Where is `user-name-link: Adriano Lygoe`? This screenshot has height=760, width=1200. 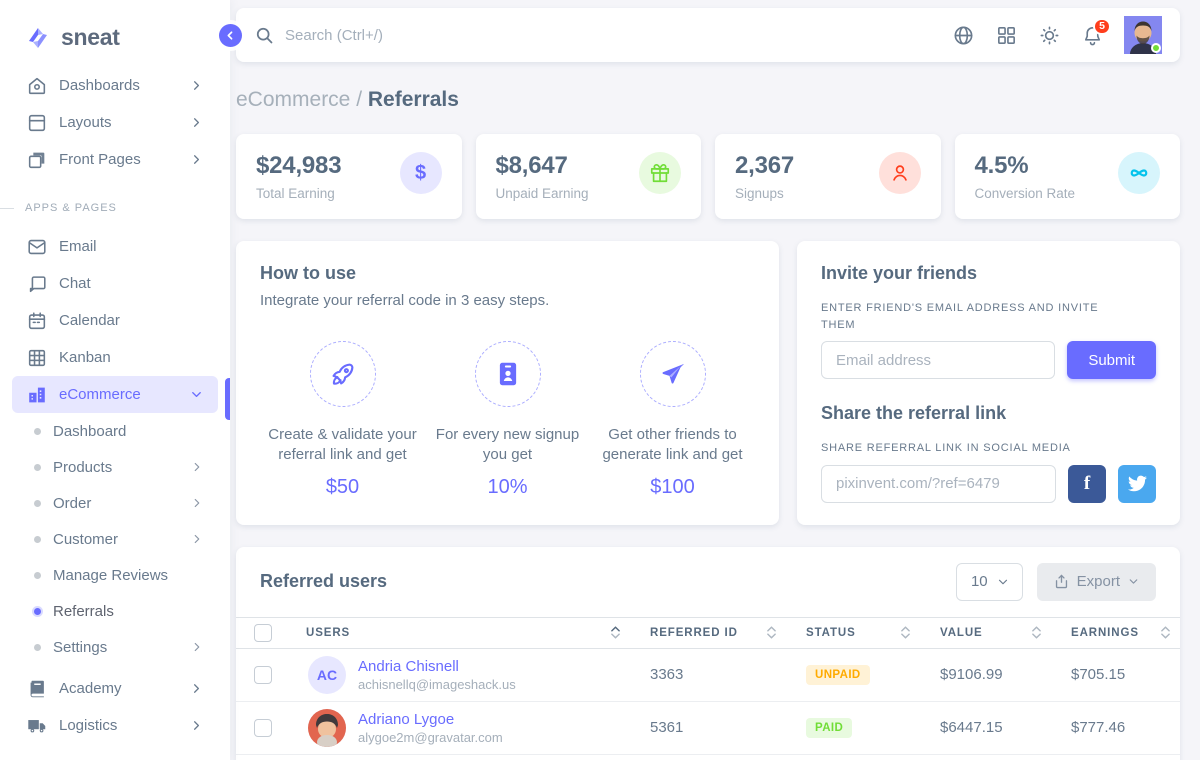
user-name-link: Adriano Lygoe is located at coordinates (406, 719).